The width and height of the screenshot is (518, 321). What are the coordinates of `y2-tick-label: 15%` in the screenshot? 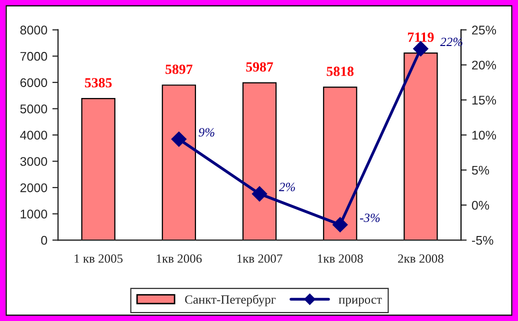 It's located at (484, 100).